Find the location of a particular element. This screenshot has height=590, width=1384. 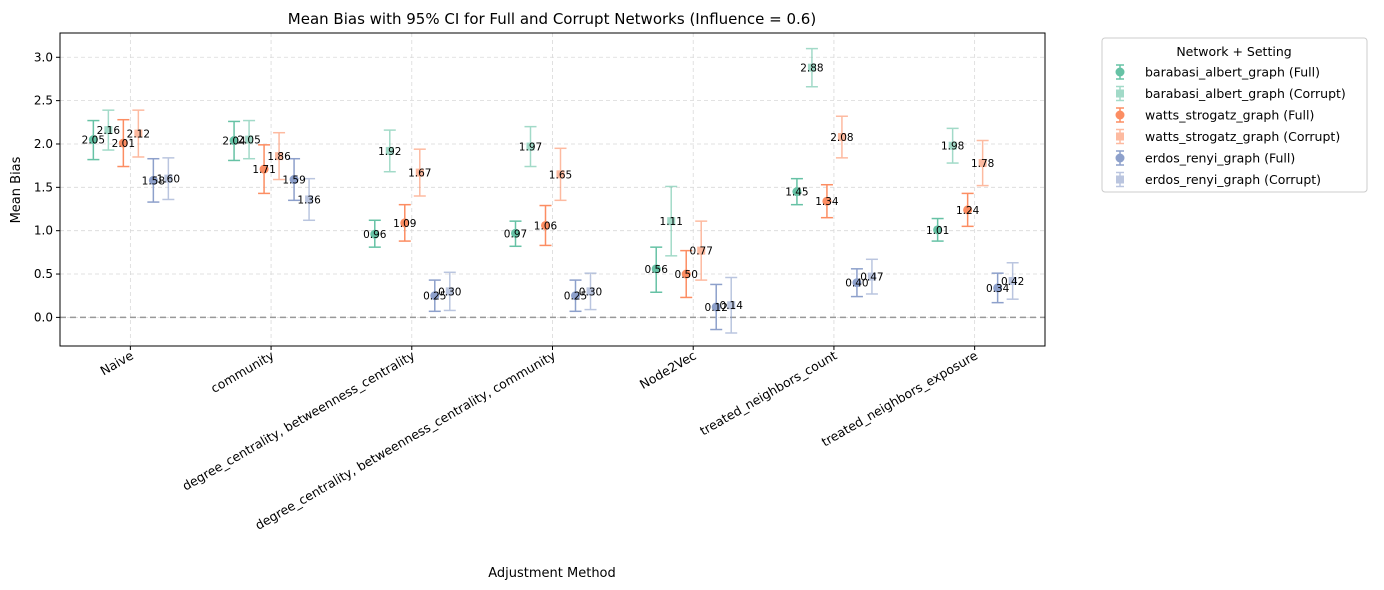

legend-label: barabasi_albert_graph (Corrupt) is located at coordinates (1245, 93).